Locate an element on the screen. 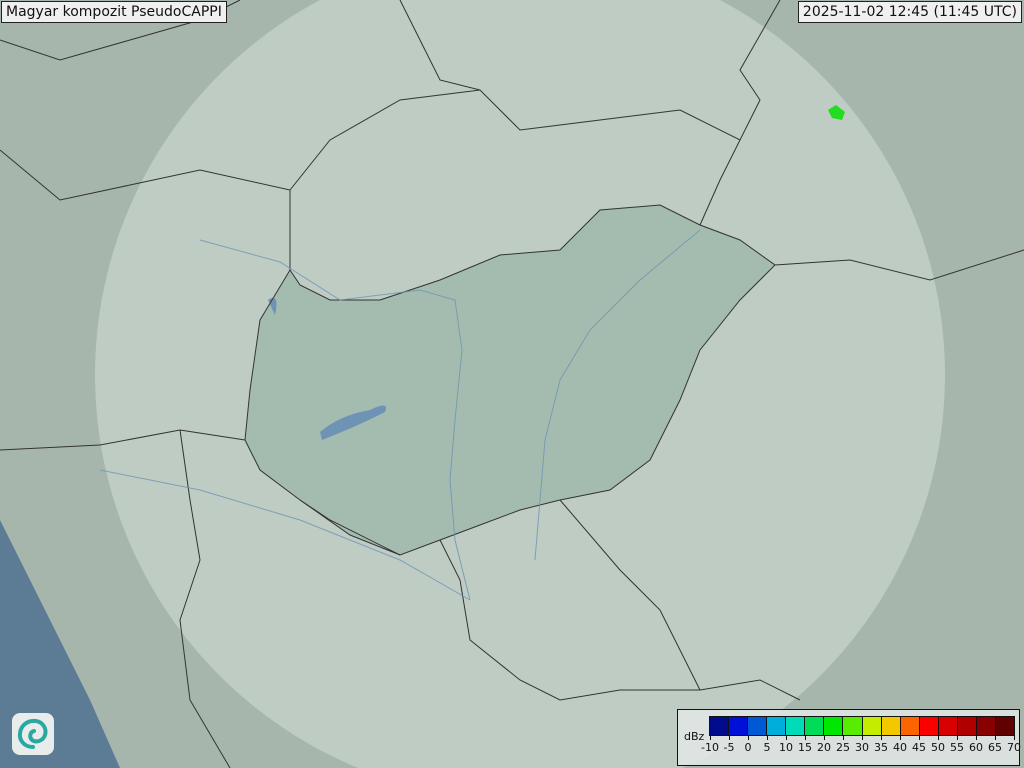 The height and width of the screenshot is (768, 1024). product-title: Magyar kompozit PseudoCAPPI is located at coordinates (114, 12).